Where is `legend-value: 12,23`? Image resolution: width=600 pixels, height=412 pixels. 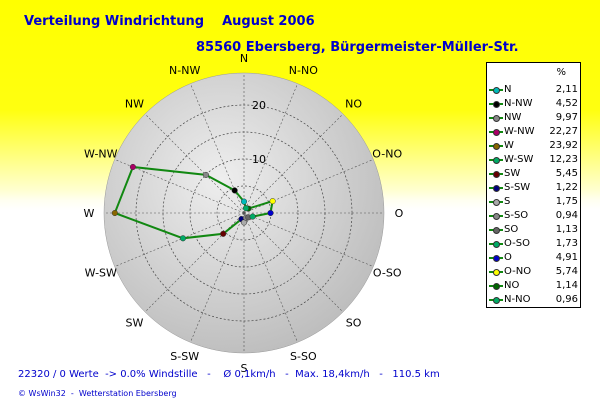 legend-value: 12,23 is located at coordinates (563, 159).